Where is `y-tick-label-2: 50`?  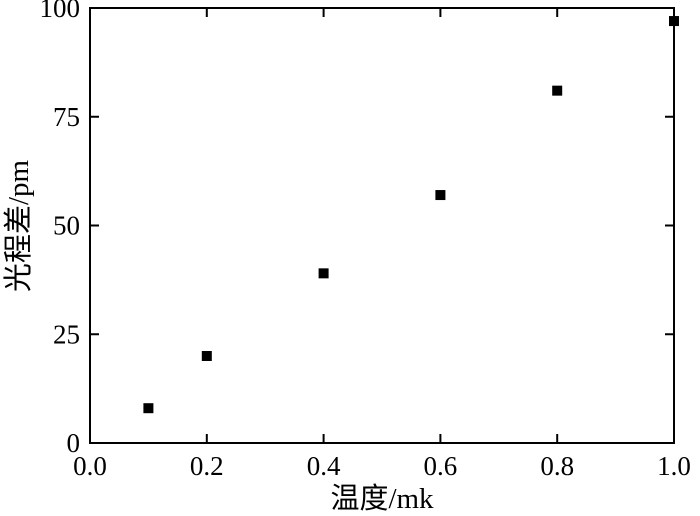 y-tick-label-2: 50 is located at coordinates (66, 226).